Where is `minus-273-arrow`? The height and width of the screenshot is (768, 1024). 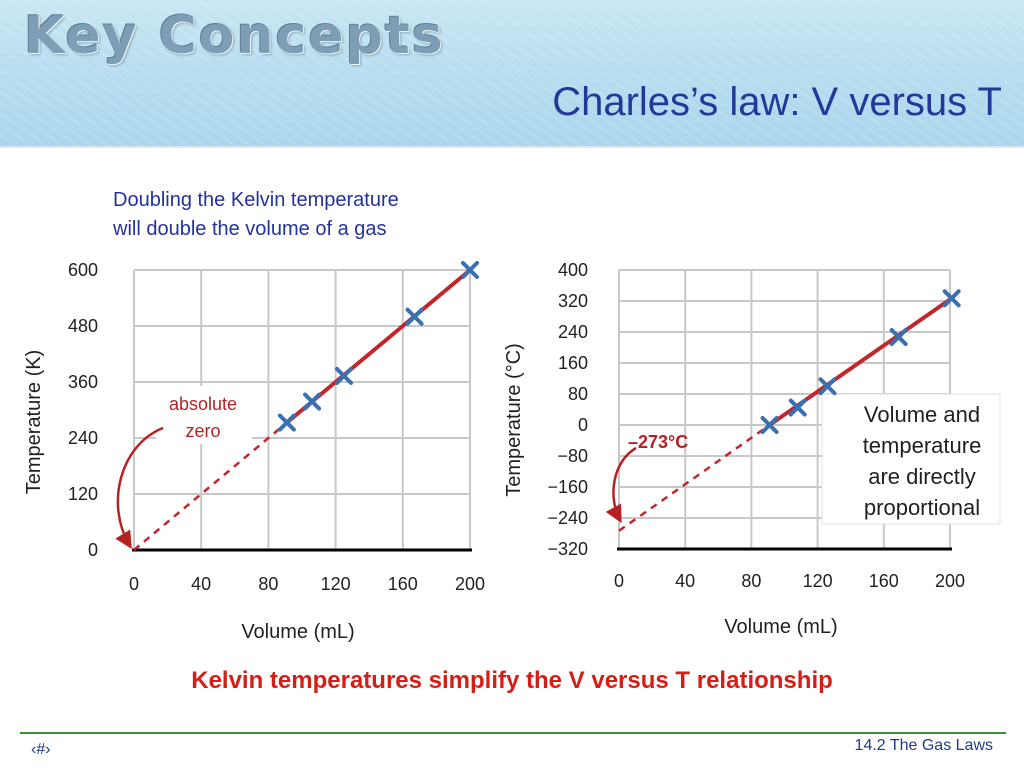
minus-273-arrow is located at coordinates (621, 485).